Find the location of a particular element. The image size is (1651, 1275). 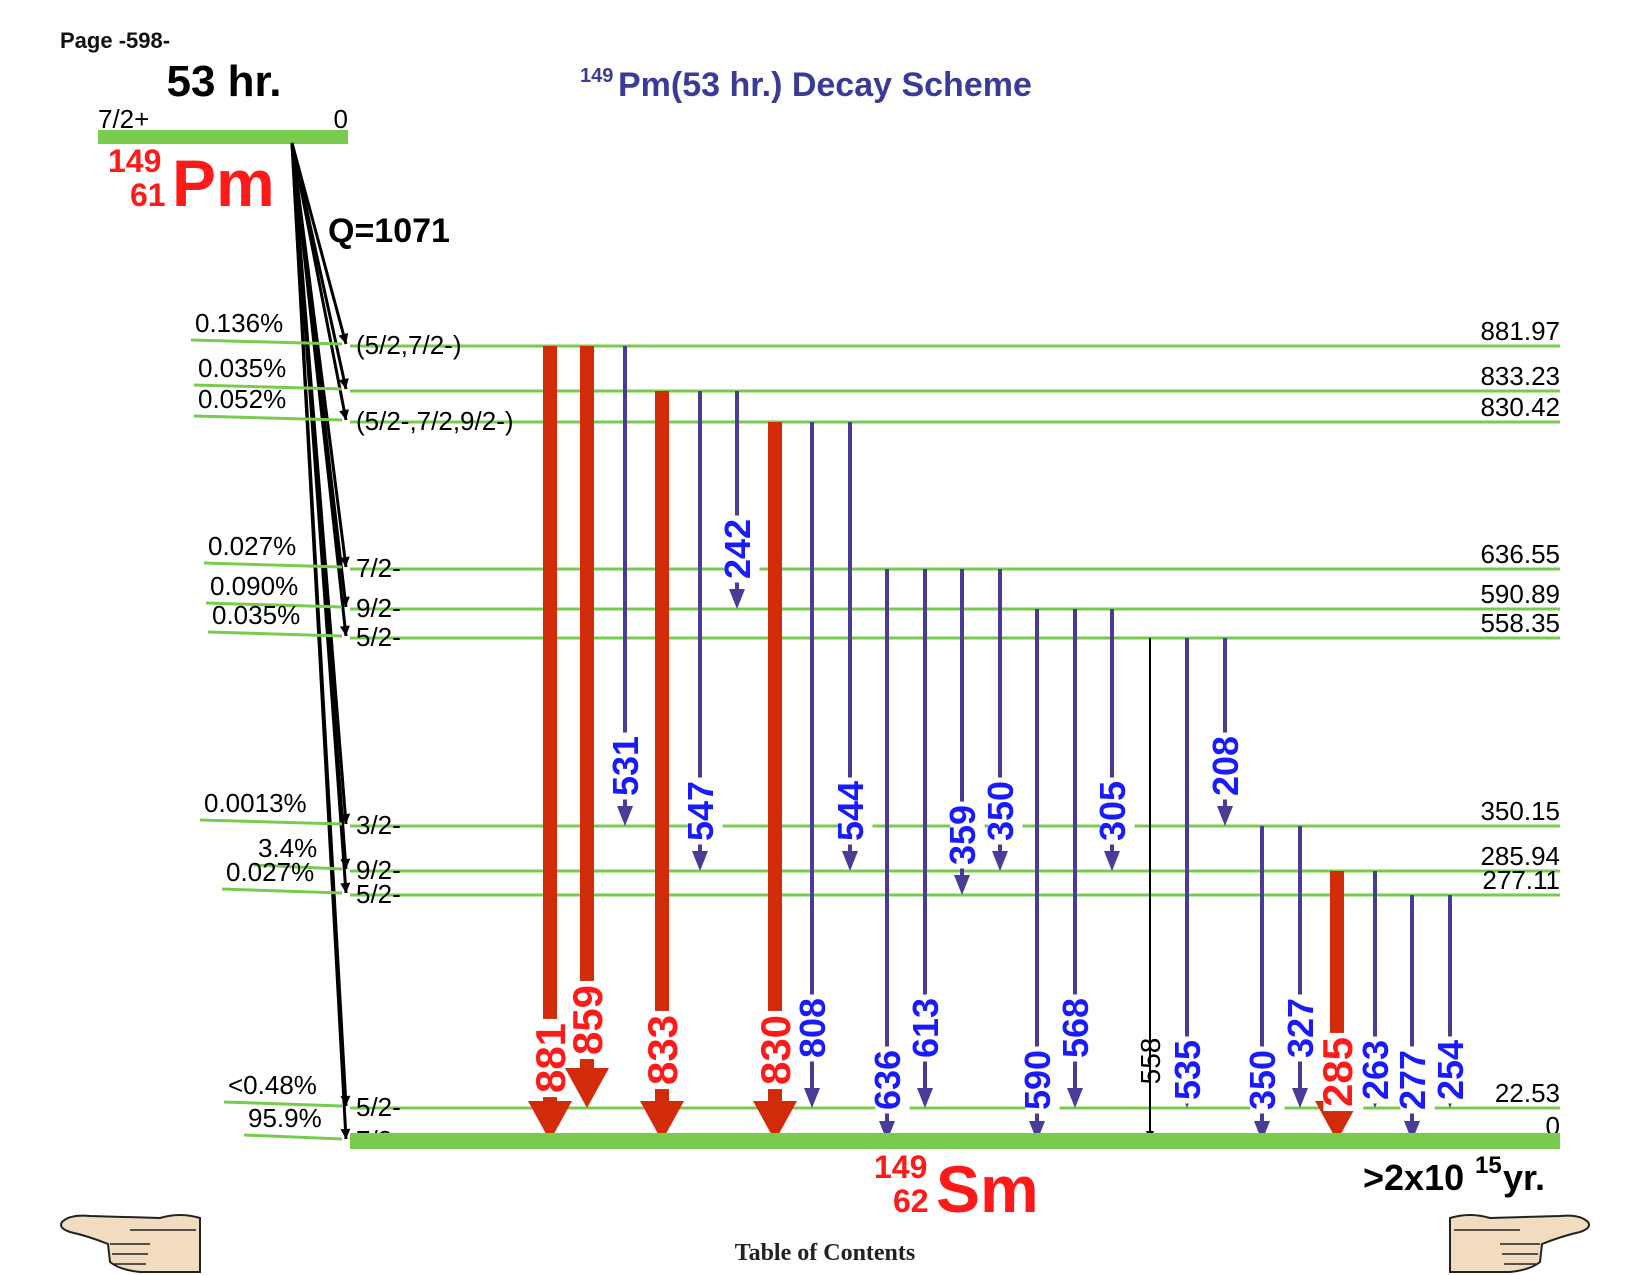

parent-spin: 7/2+ is located at coordinates (123, 119).